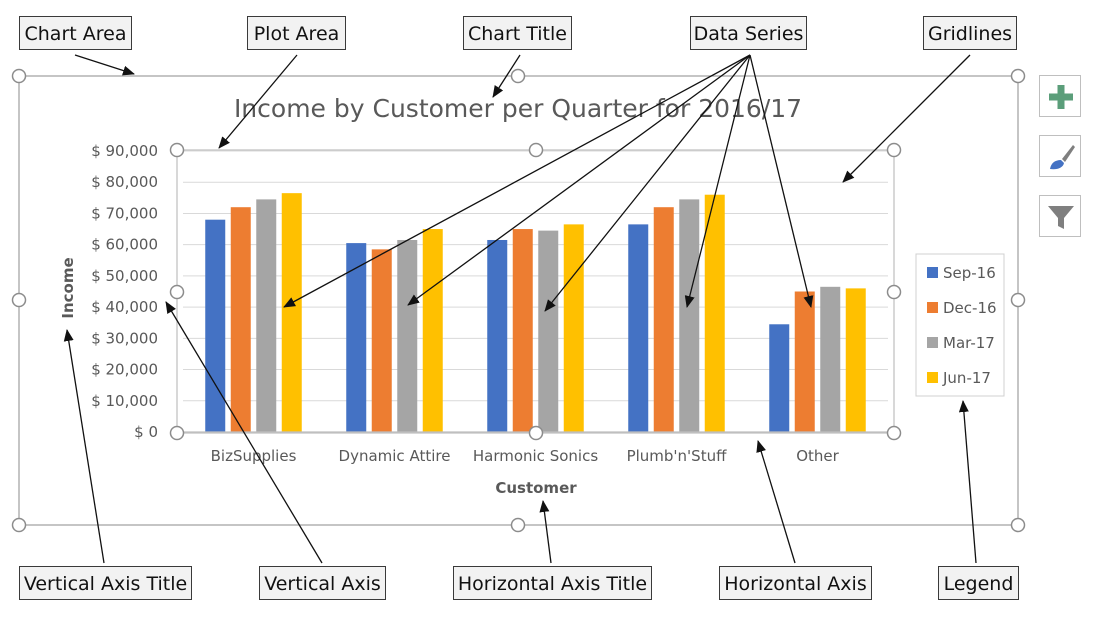 The height and width of the screenshot is (619, 1095). Describe the element at coordinates (68, 287) in the screenshot. I see `vertical-axis-title: Income` at that location.